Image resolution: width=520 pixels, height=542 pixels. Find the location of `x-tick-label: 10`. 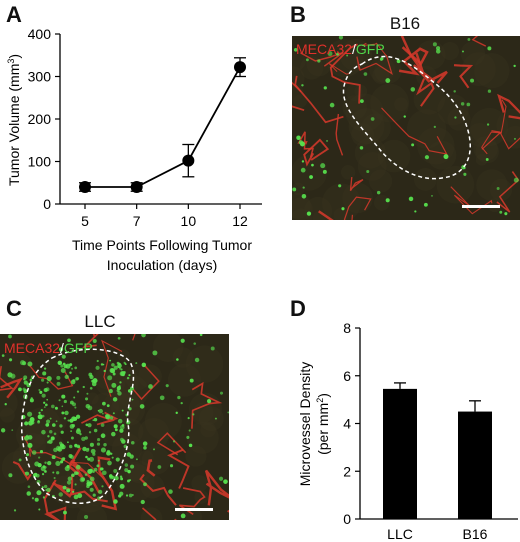

x-tick-label: 10 is located at coordinates (189, 221).